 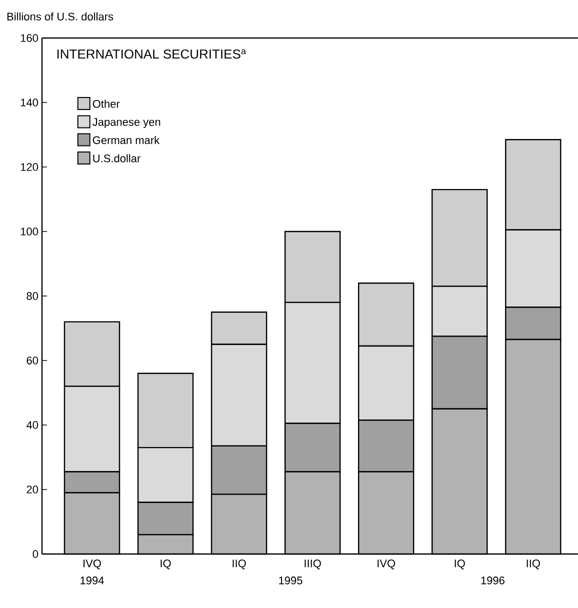 What do you see at coordinates (92, 580) in the screenshot?
I see `text: 1994` at bounding box center [92, 580].